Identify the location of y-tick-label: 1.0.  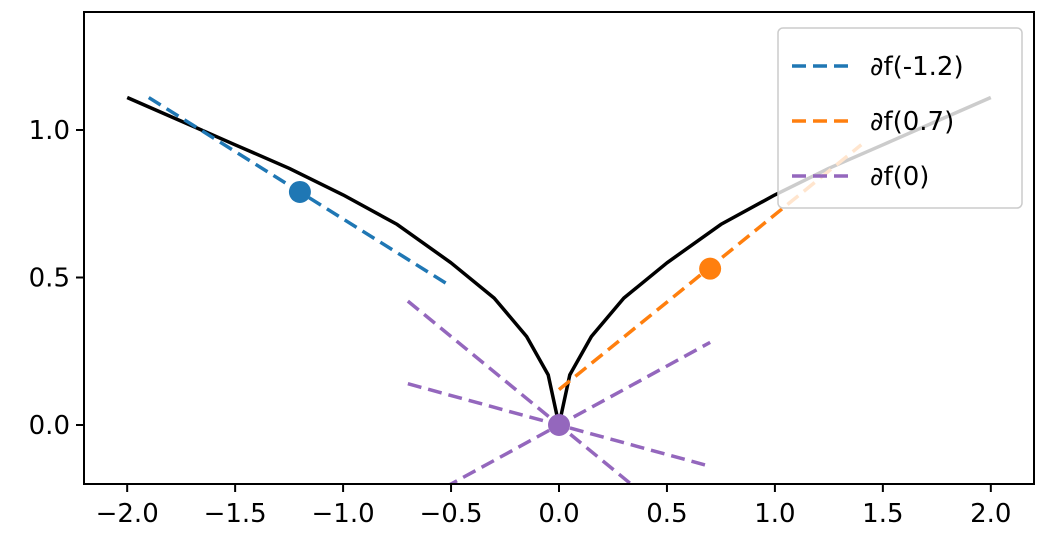
(49, 131).